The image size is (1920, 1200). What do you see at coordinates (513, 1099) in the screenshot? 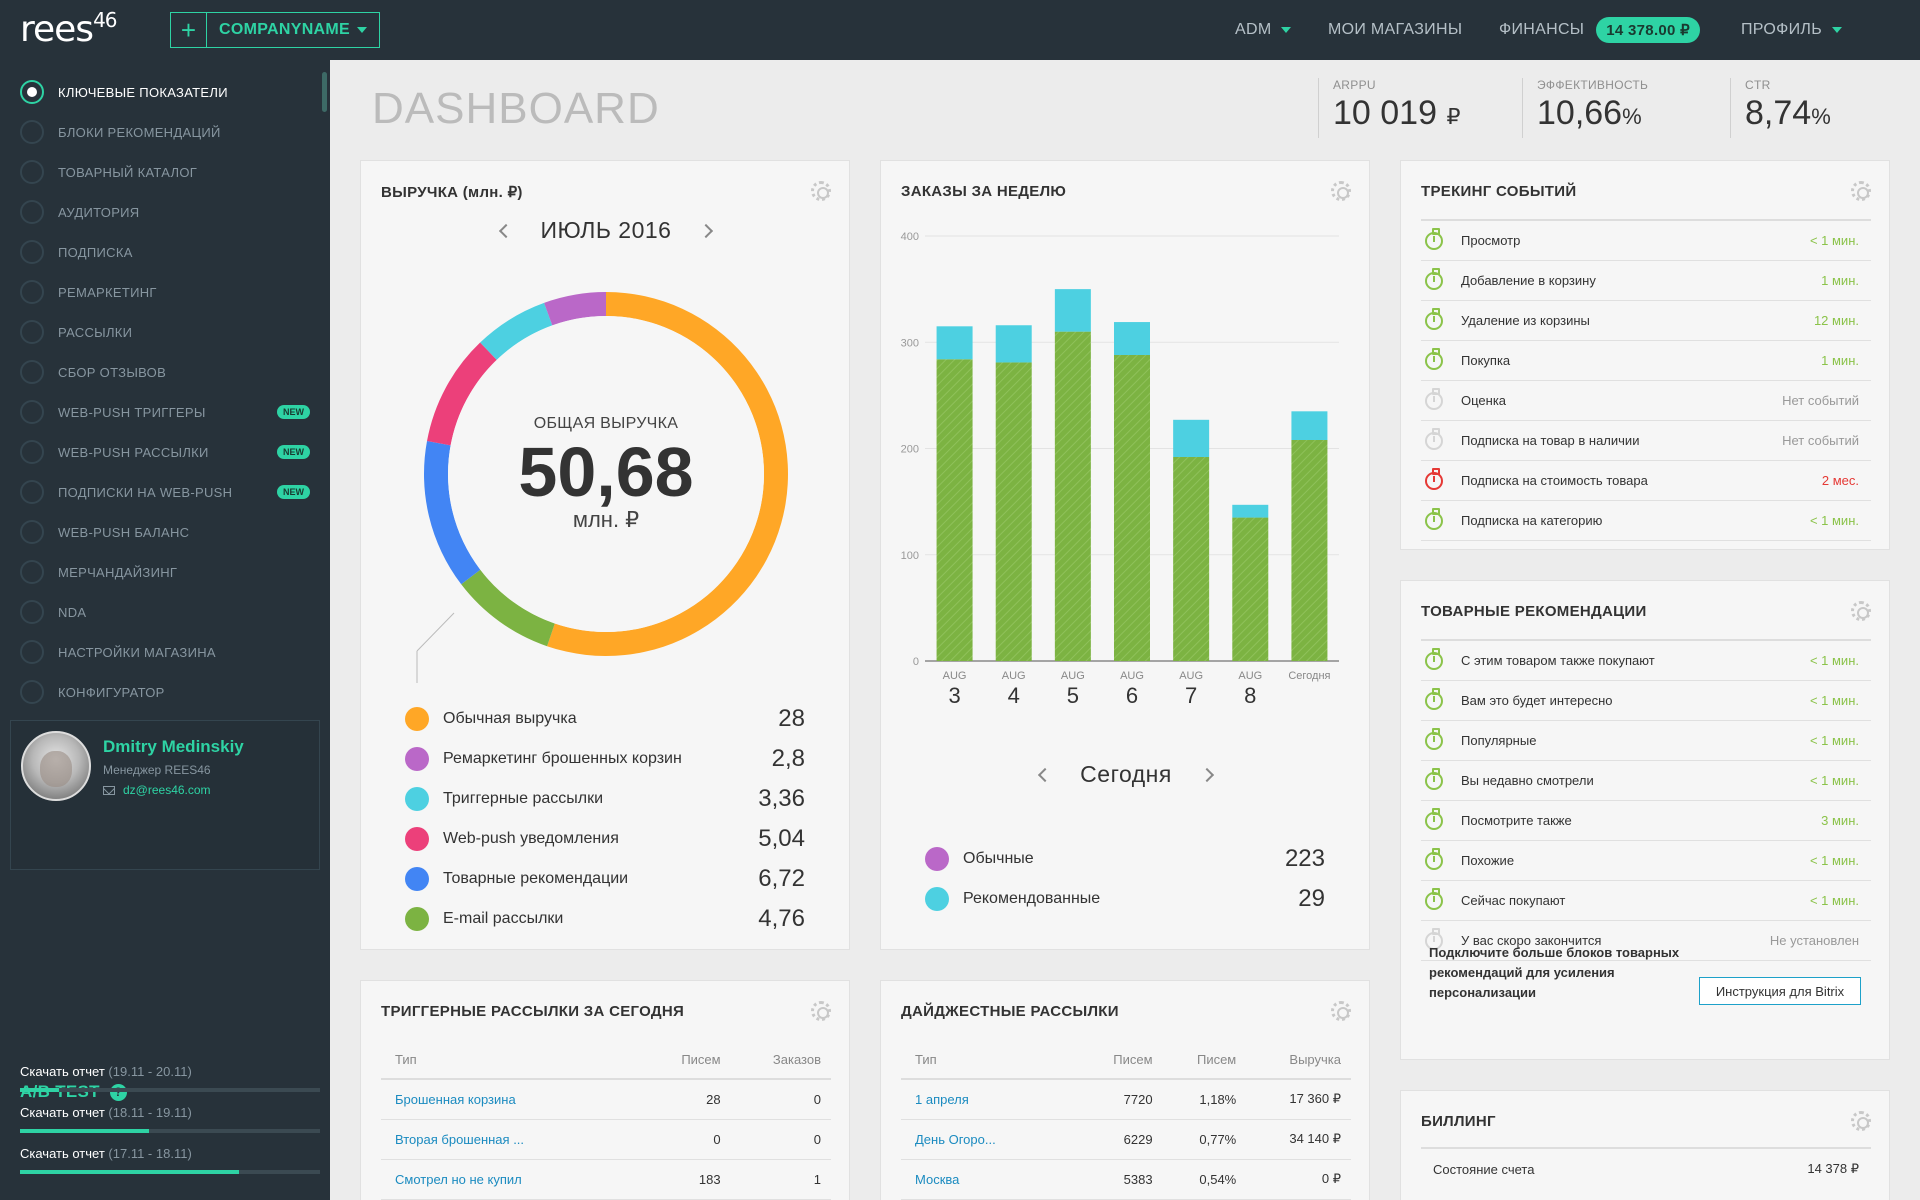
I see `row-type-link: Брошенная корзина` at bounding box center [513, 1099].